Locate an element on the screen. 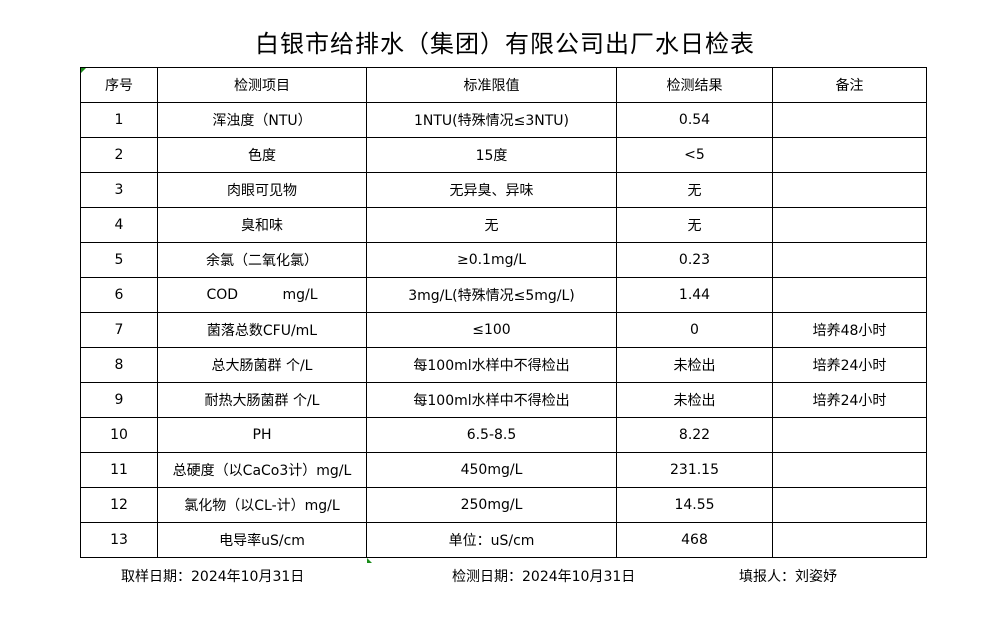  row-index-cell: 3 is located at coordinates (119, 190).